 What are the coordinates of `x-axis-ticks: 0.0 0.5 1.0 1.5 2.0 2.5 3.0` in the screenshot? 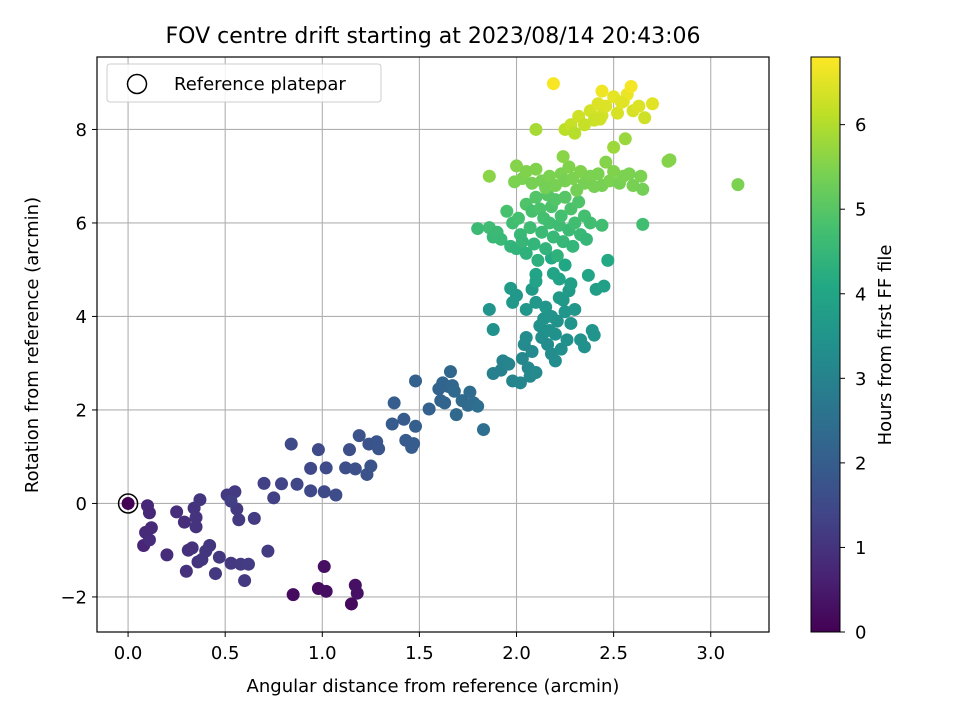 It's located at (419, 648).